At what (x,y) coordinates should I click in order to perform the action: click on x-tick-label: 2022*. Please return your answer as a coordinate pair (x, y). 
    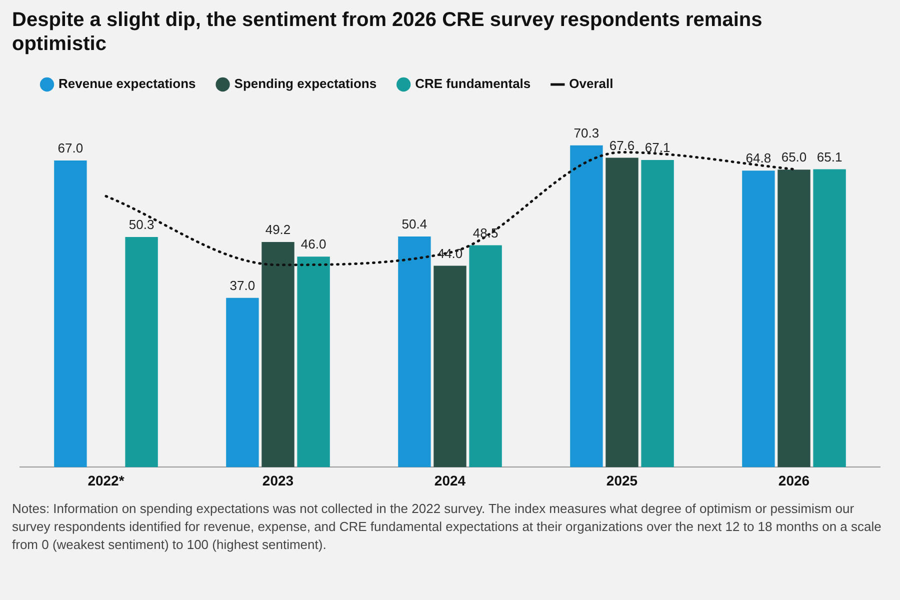
    Looking at the image, I should click on (106, 480).